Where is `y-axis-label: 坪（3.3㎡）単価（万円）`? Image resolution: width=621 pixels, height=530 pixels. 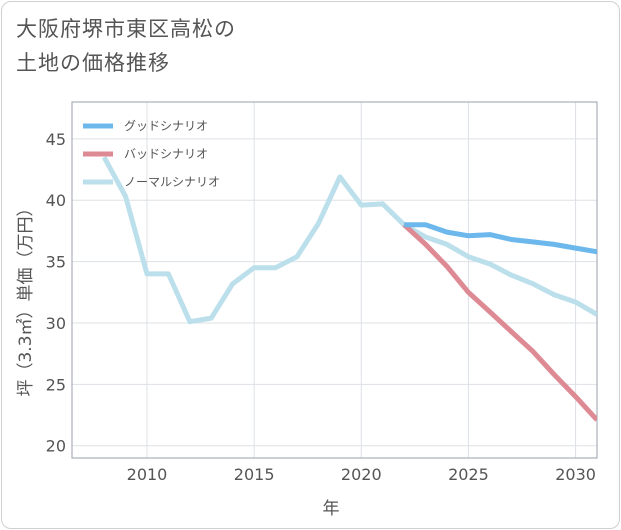 y-axis-label: 坪（3.3㎡）単価（万円） is located at coordinates (26, 297).